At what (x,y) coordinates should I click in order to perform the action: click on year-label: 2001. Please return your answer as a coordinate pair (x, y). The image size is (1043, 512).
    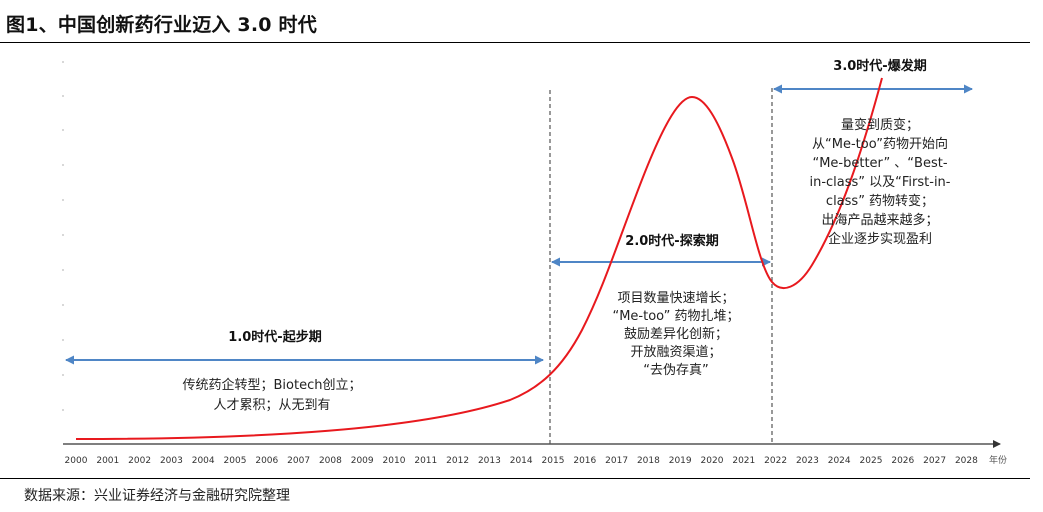
    Looking at the image, I should click on (107, 461).